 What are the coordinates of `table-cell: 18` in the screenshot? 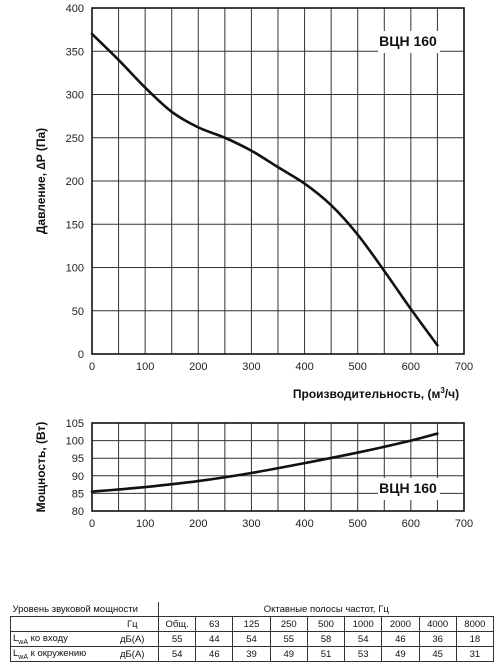 It's located at (475, 639).